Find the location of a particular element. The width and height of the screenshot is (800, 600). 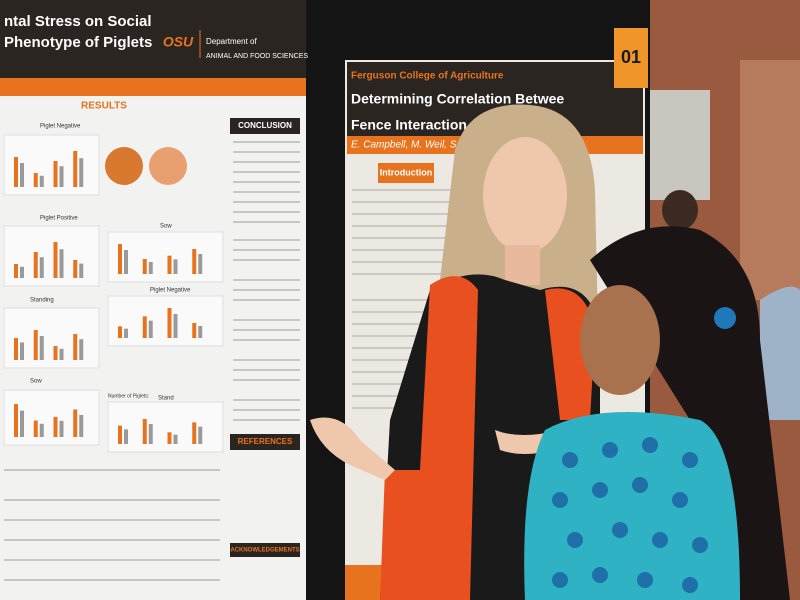

authors: E. Campbell, M. Weil, S. Drayer, R. P is located at coordinates (434, 145).